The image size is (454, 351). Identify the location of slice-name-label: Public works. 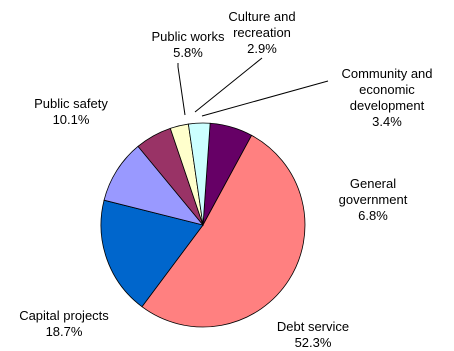
(188, 36).